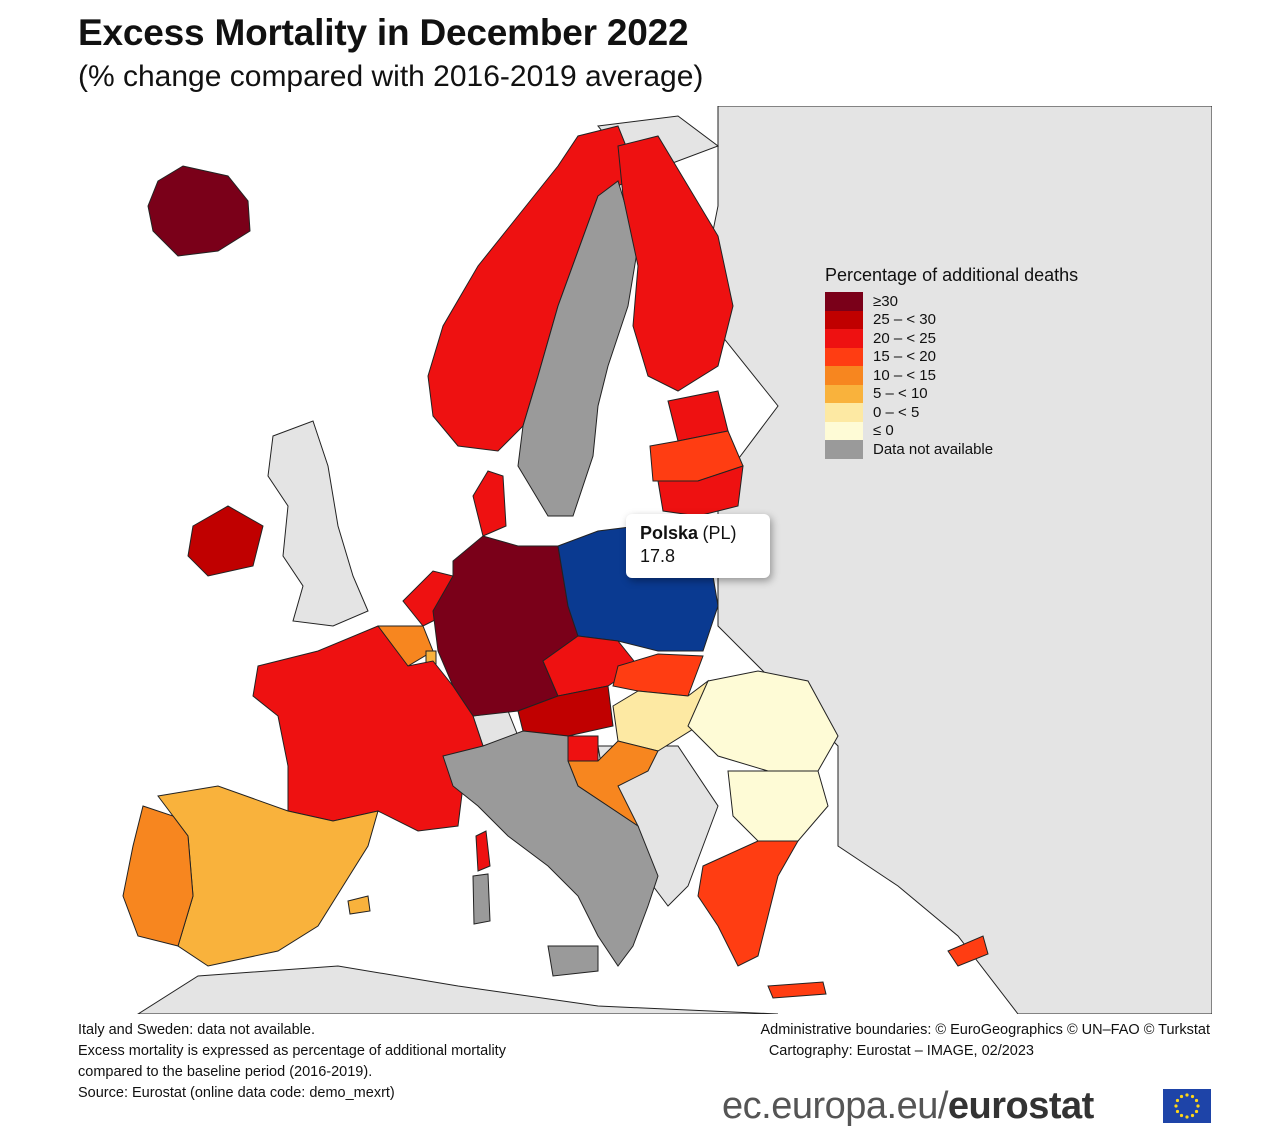 The width and height of the screenshot is (1280, 1144). What do you see at coordinates (952, 275) in the screenshot?
I see `legend-title: Percentage of additional deaths` at bounding box center [952, 275].